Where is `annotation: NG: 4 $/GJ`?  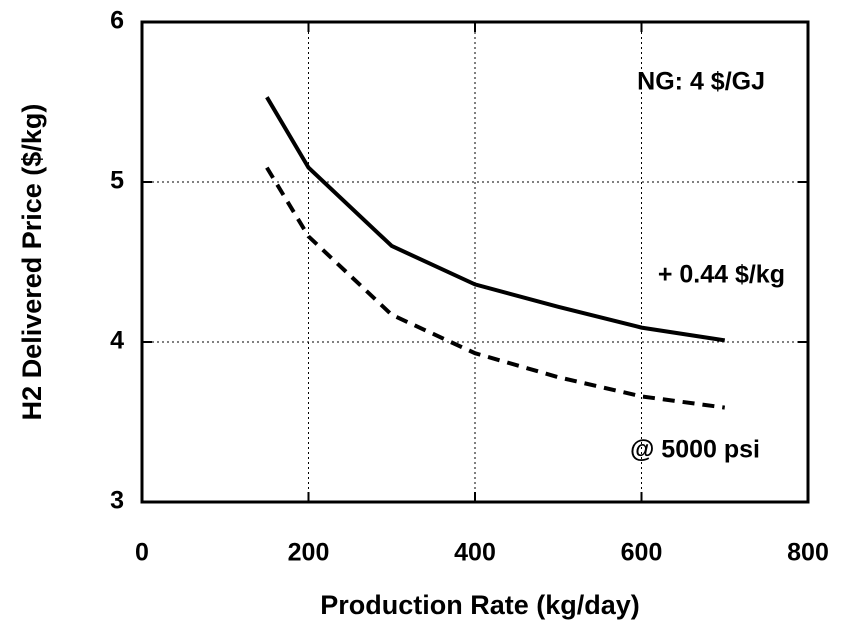
annotation: NG: 4 $/GJ is located at coordinates (701, 82).